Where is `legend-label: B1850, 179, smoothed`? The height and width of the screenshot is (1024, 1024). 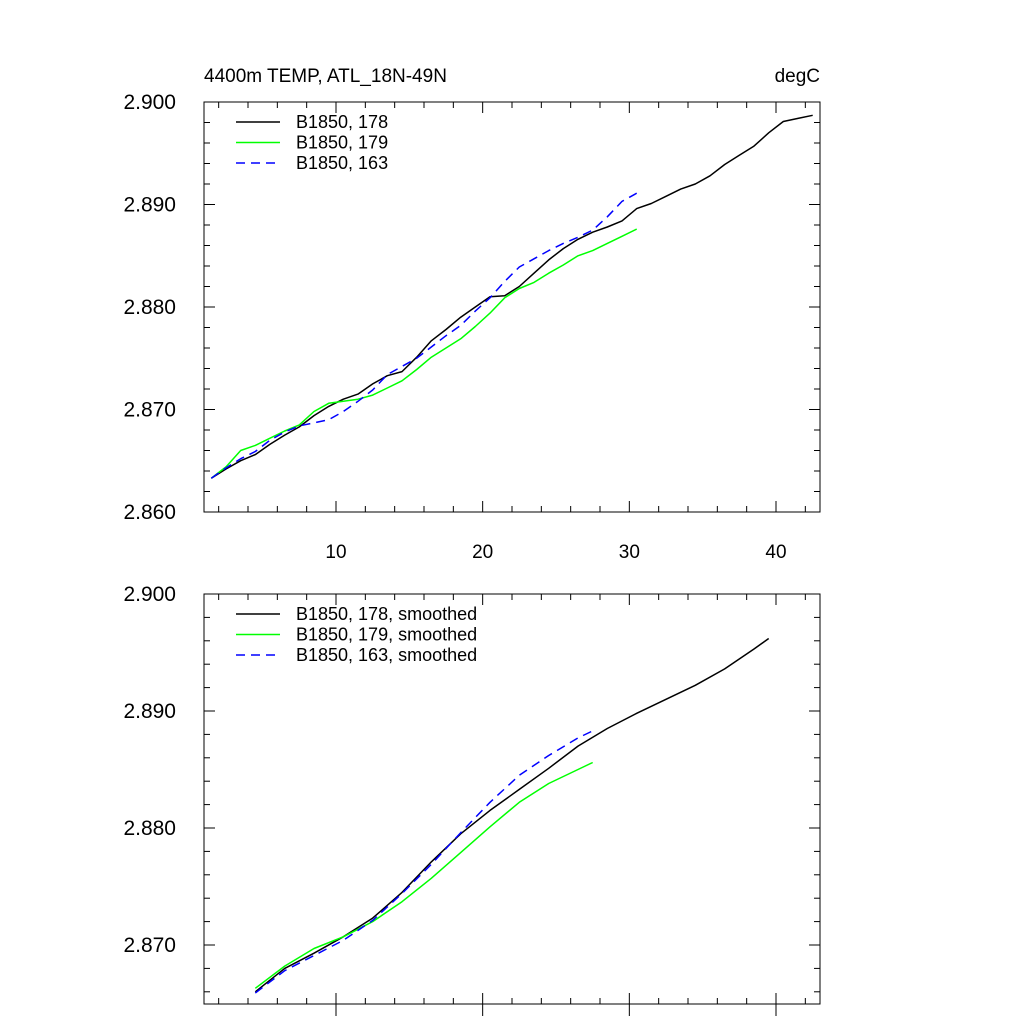
legend-label: B1850, 179, smoothed is located at coordinates (386, 635).